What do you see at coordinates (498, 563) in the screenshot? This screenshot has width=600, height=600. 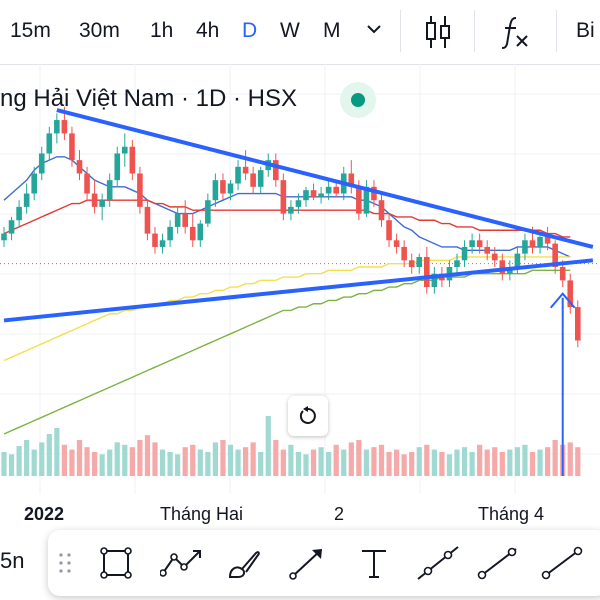 I see `ray-icon` at bounding box center [498, 563].